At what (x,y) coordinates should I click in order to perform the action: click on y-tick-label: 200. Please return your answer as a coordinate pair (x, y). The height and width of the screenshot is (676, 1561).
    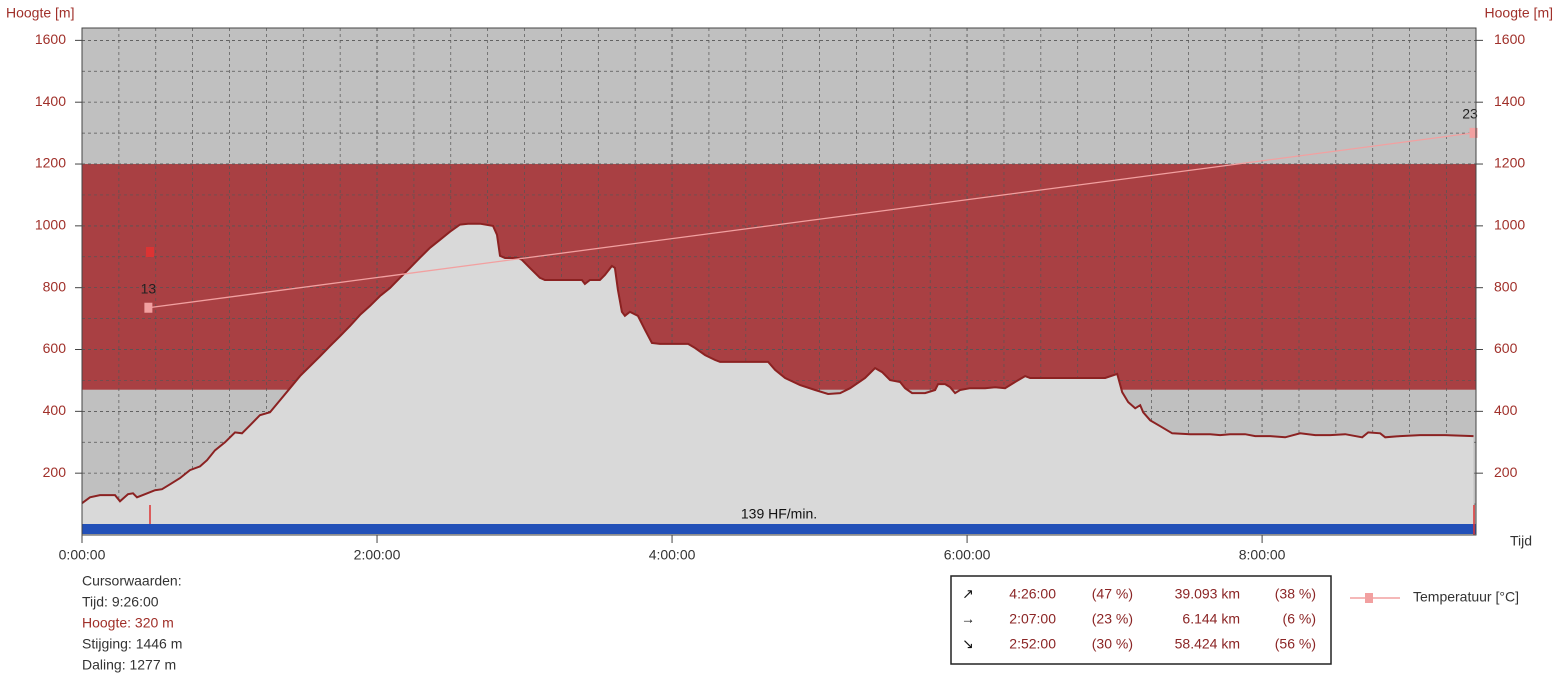
    Looking at the image, I should click on (55, 472).